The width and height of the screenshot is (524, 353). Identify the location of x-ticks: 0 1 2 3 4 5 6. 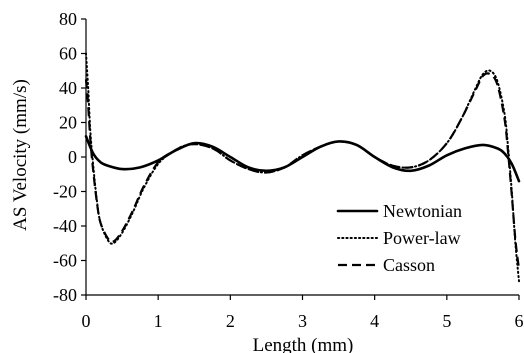
(303, 313).